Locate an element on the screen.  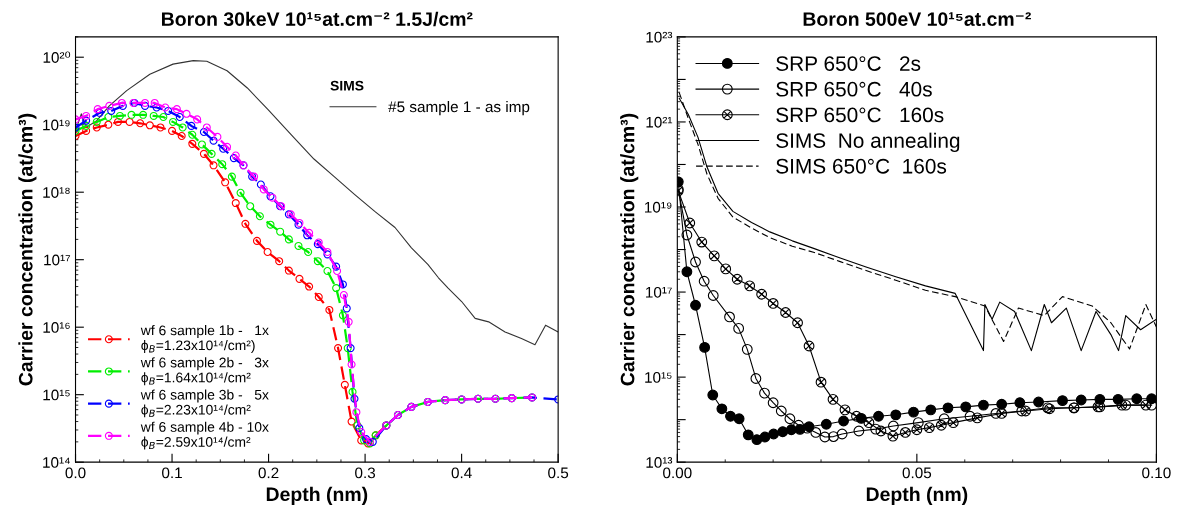
x-tick-label: 0.1 is located at coordinates (172, 473).